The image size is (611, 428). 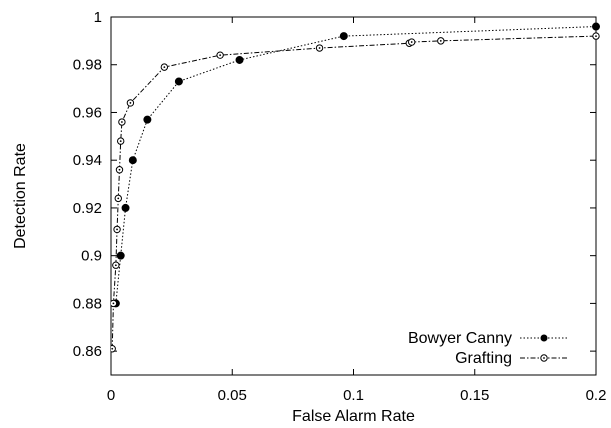 I want to click on x-tick-label: 0.2, so click(x=596, y=395).